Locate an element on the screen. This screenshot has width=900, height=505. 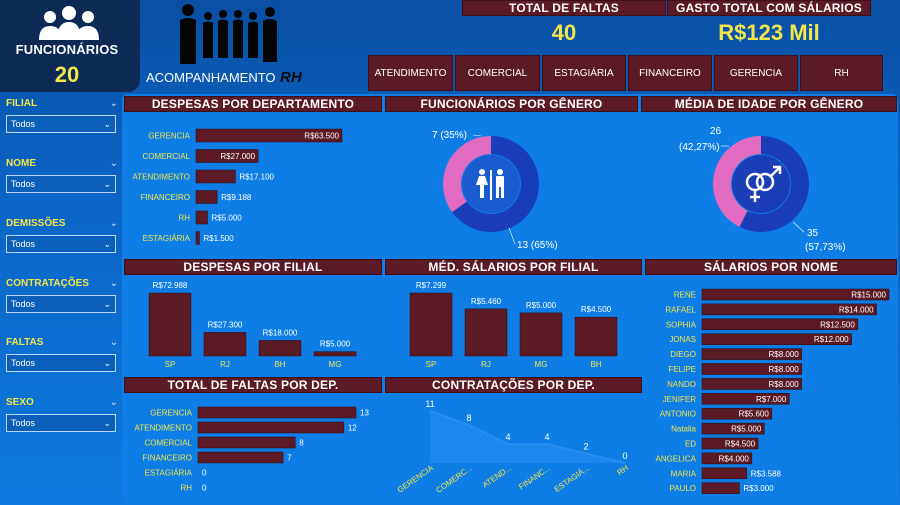
gasto-salarios-value: R$123 Mil is located at coordinates (769, 32).